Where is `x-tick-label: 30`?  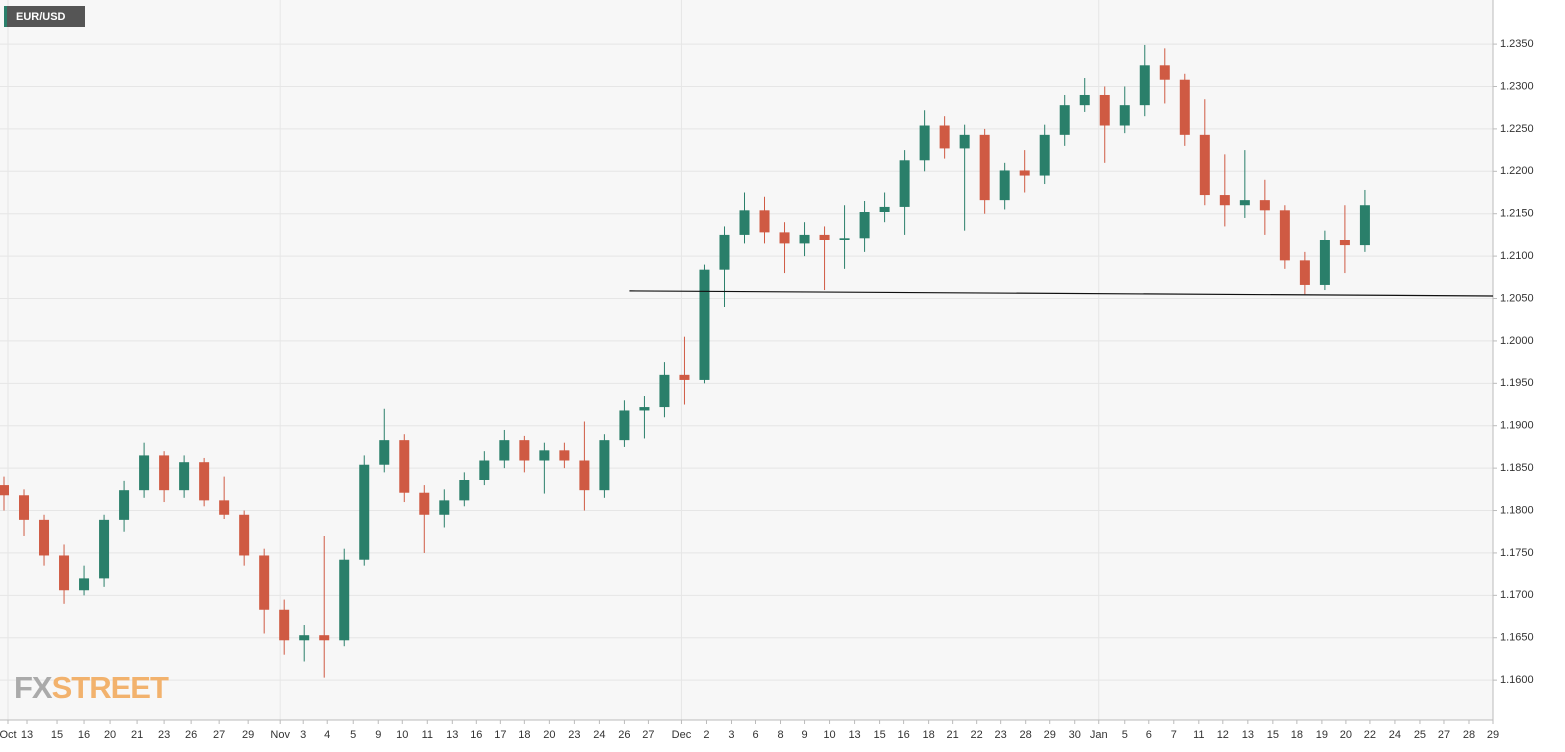
x-tick-label: 30 is located at coordinates (1075, 735).